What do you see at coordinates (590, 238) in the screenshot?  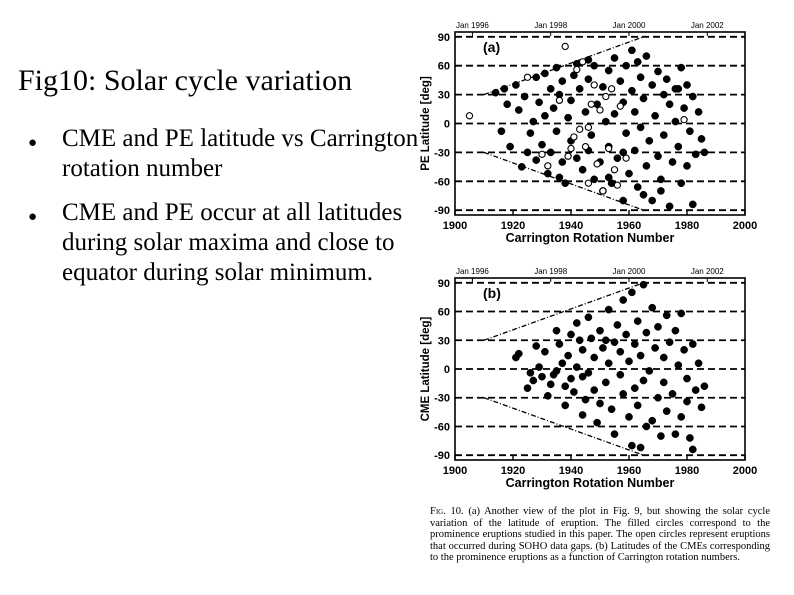 I see `x-axis-title: Carrington Rotation Number` at bounding box center [590, 238].